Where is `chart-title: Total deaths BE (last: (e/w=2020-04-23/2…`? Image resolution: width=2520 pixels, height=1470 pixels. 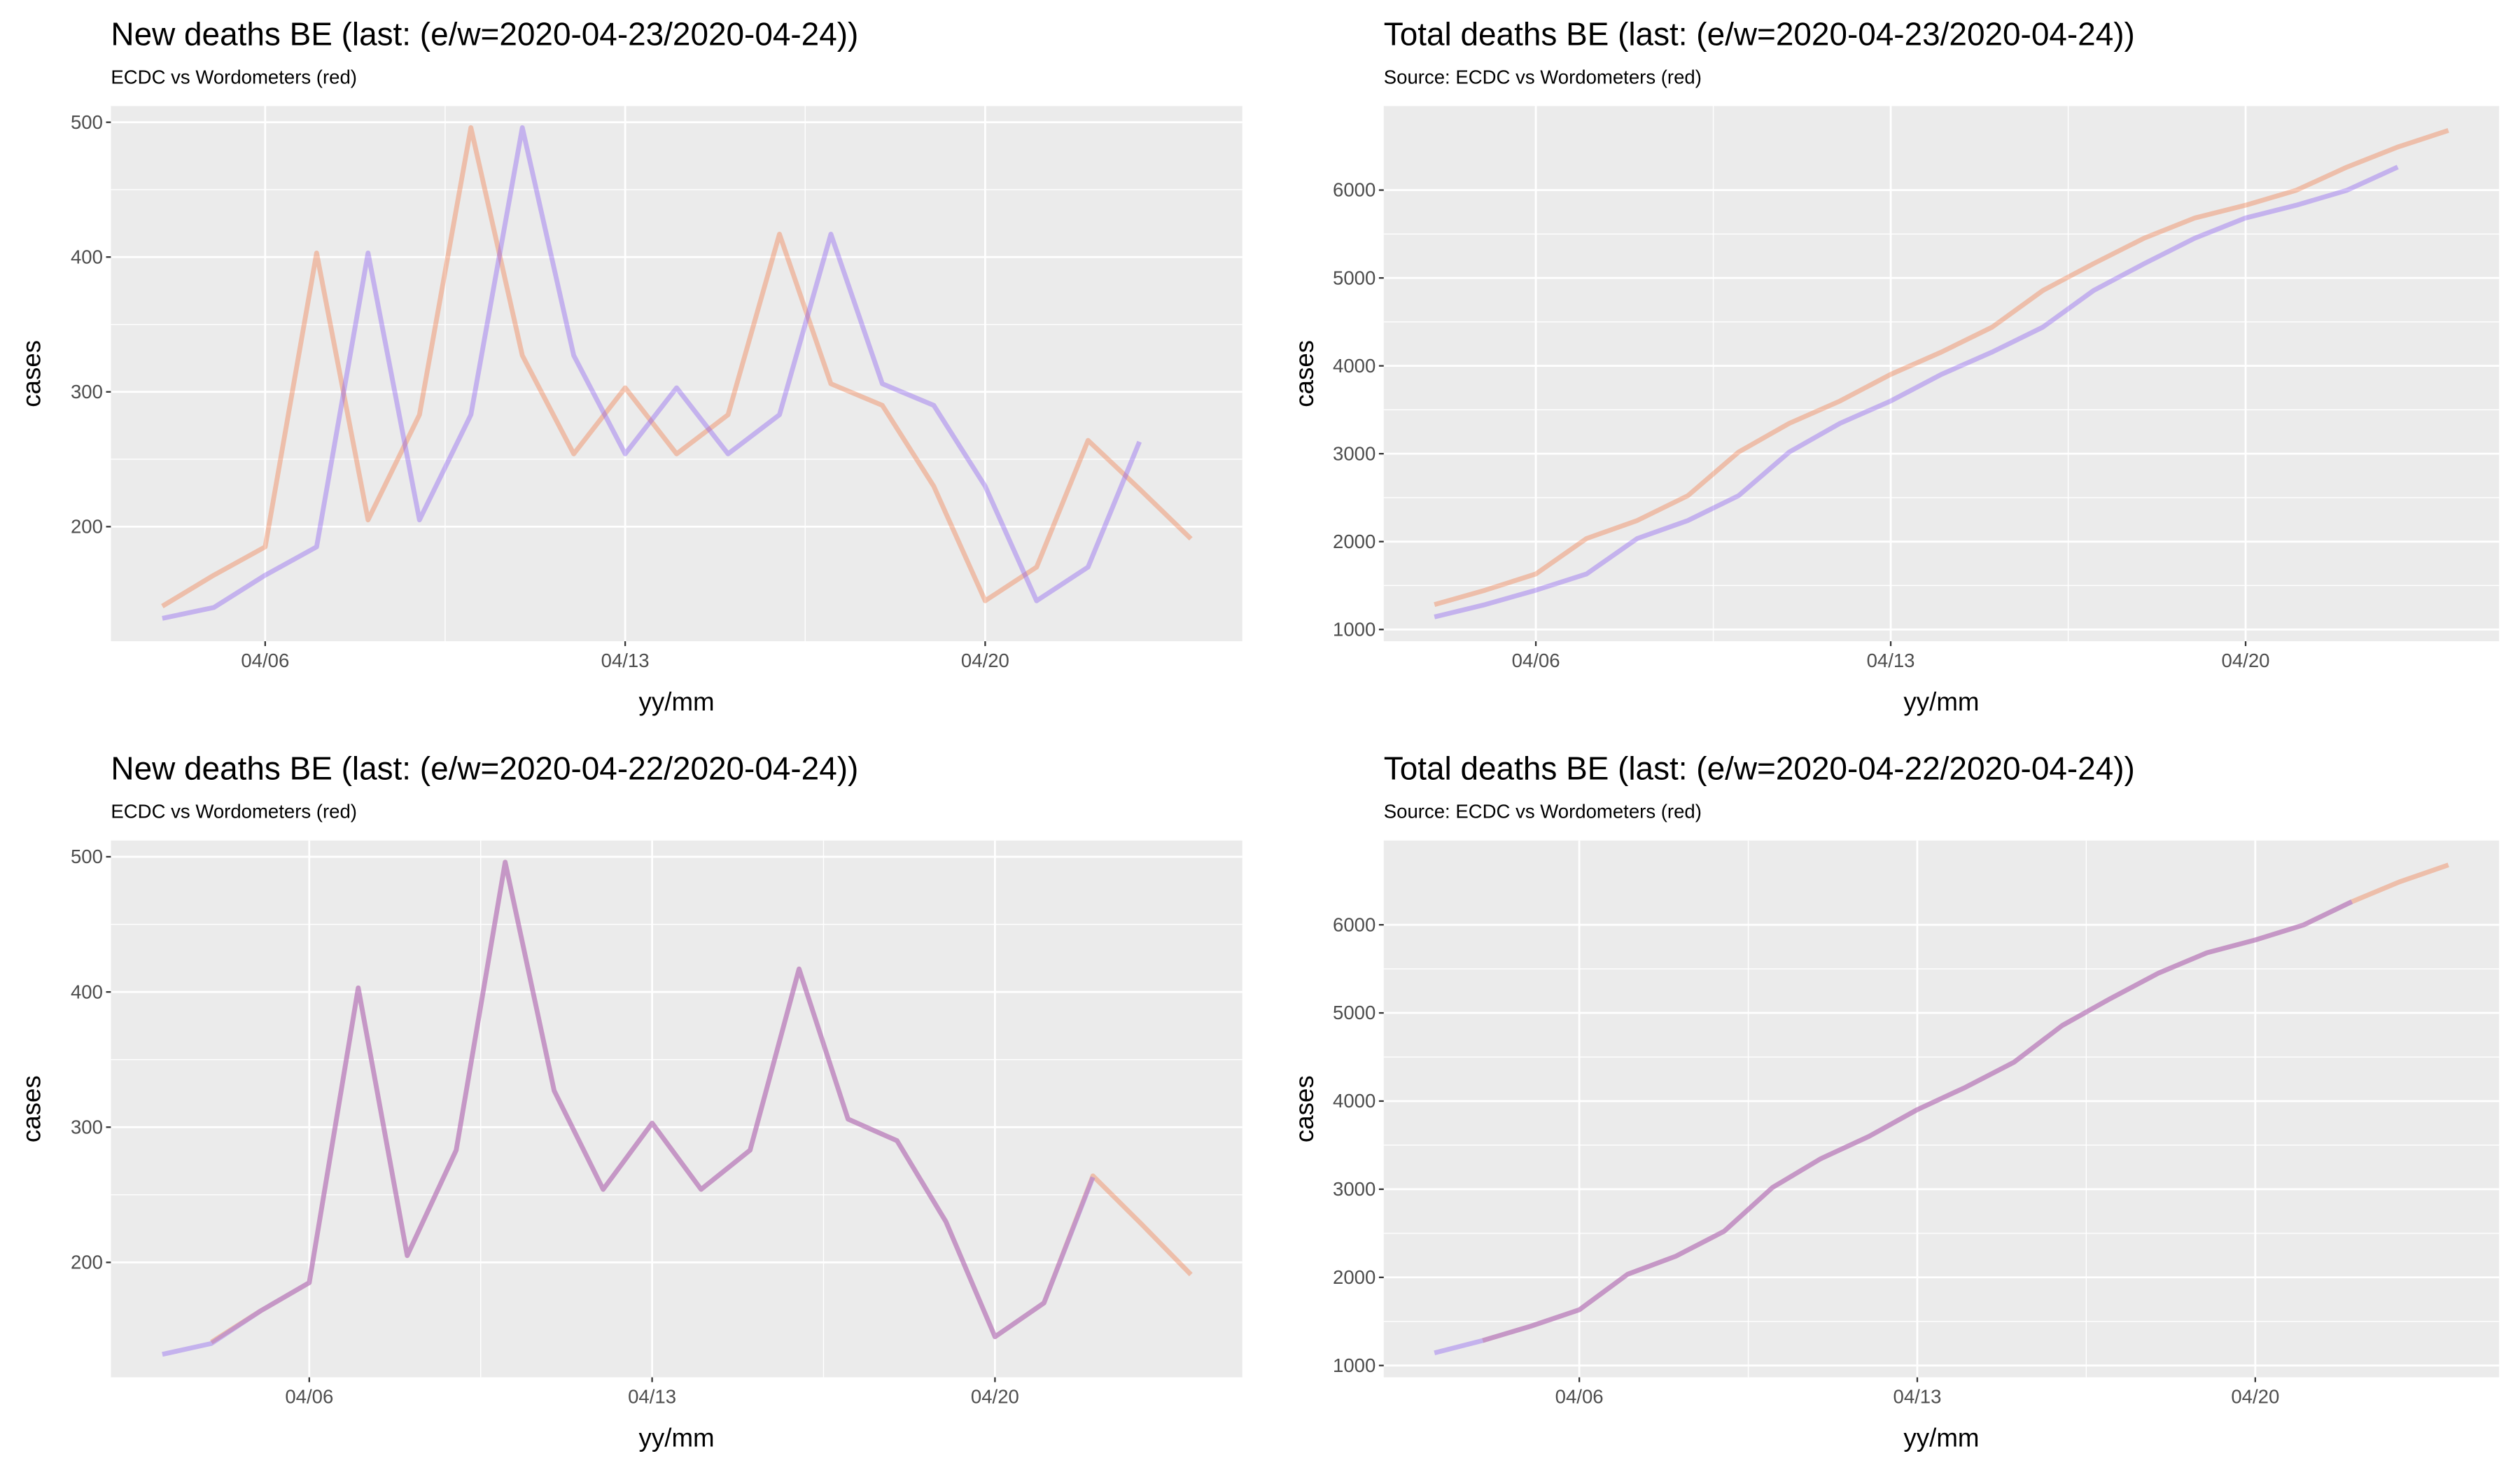 chart-title: Total deaths BE (last: (e/w=2020-04-23/2… is located at coordinates (1759, 33).